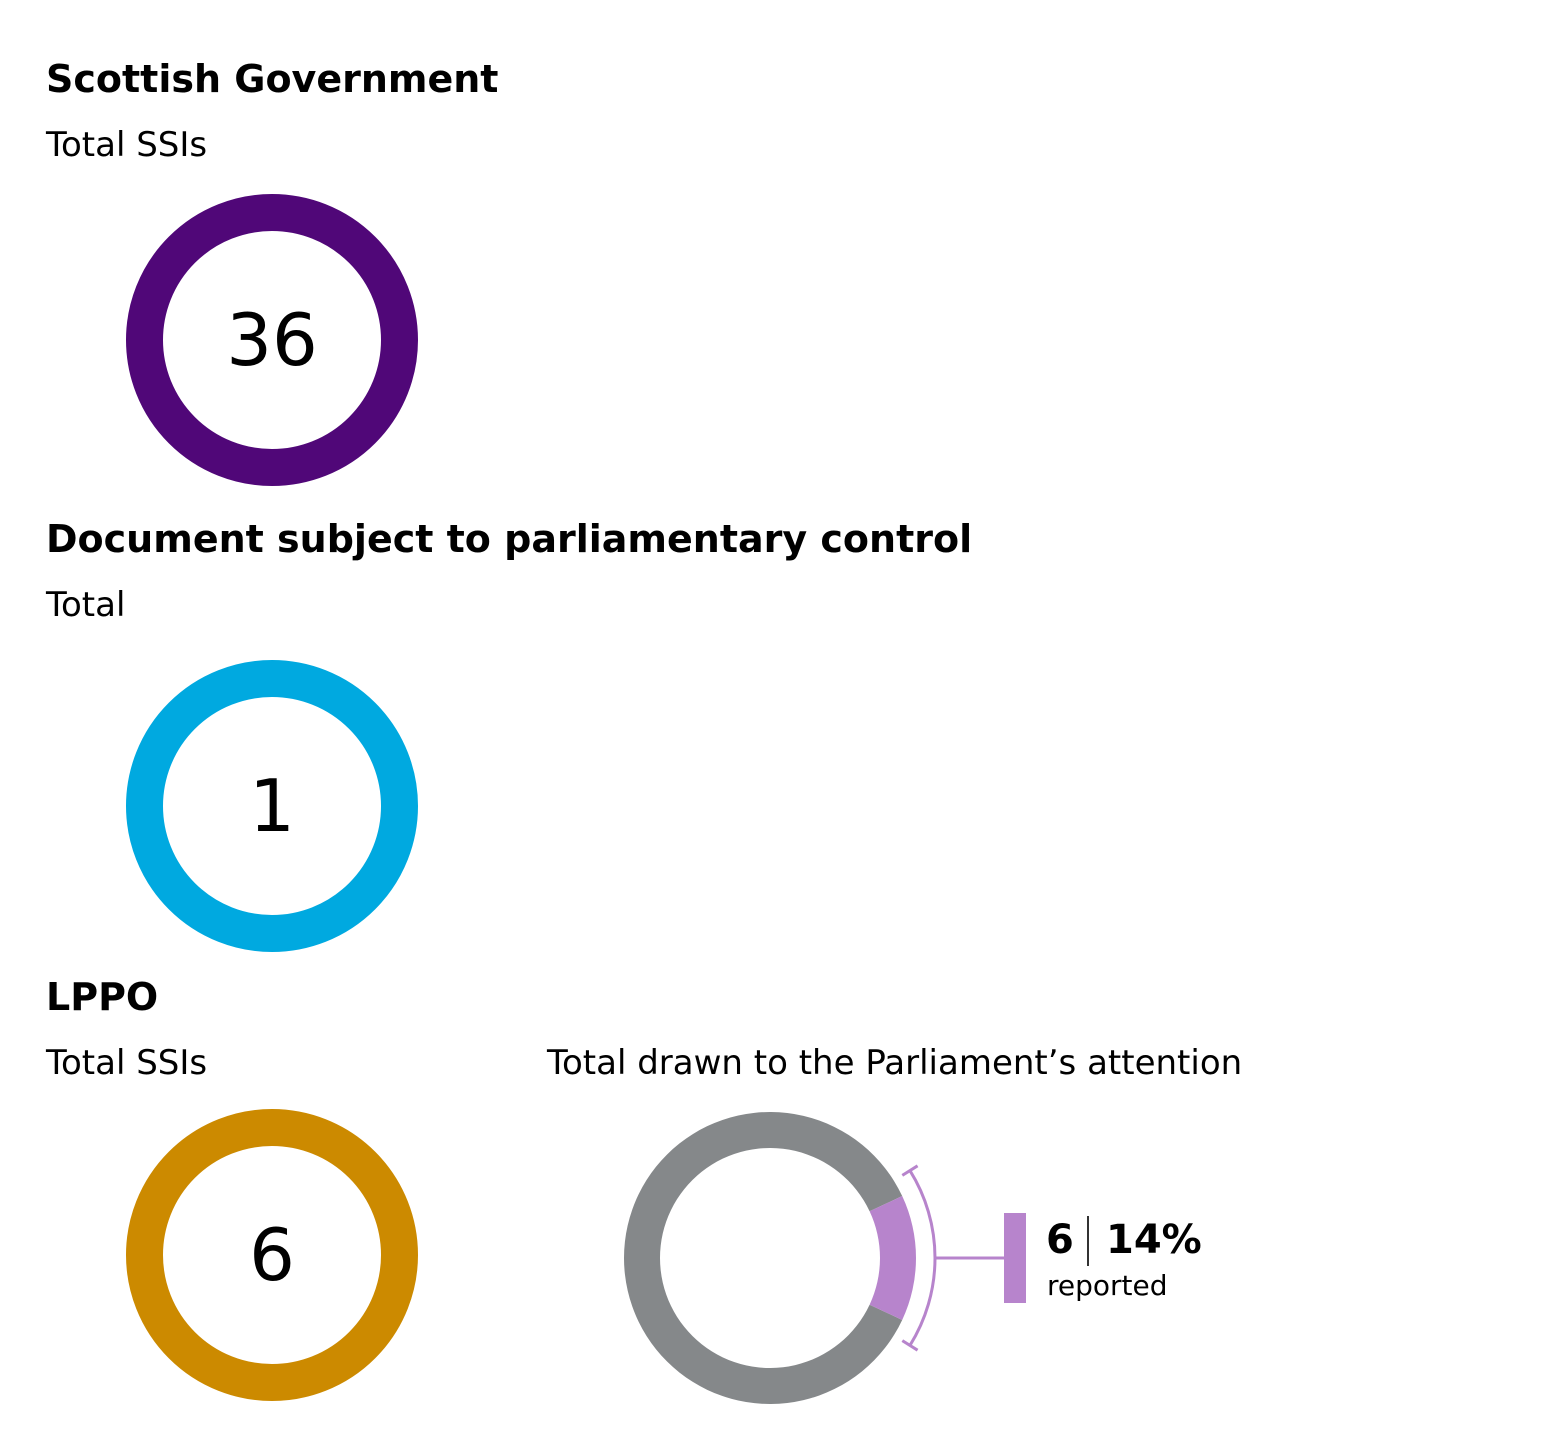 The image size is (1550, 1453). I want to click on callout-bracket-arc, so click(922, 1258).